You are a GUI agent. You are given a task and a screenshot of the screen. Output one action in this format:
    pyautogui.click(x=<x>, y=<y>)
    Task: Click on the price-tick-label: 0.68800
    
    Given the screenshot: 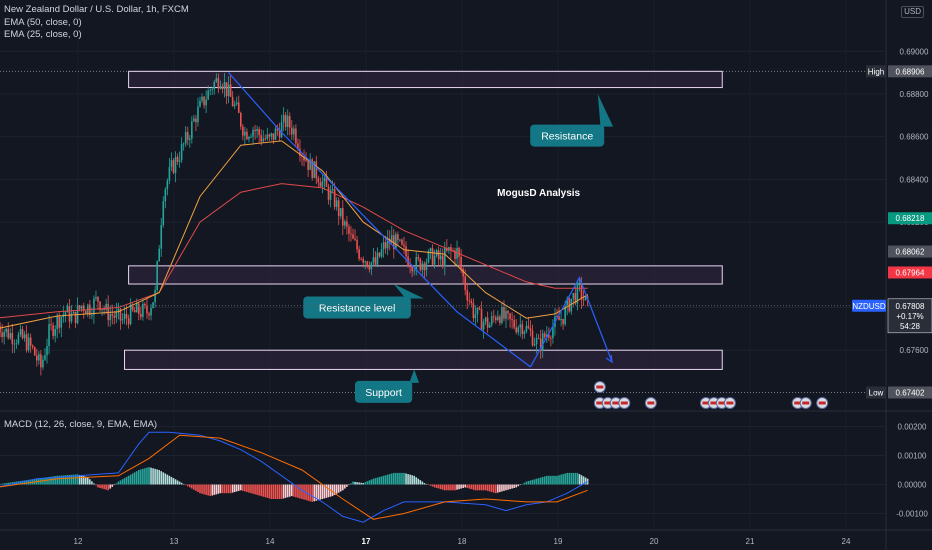 What is the action you would take?
    pyautogui.click(x=914, y=94)
    